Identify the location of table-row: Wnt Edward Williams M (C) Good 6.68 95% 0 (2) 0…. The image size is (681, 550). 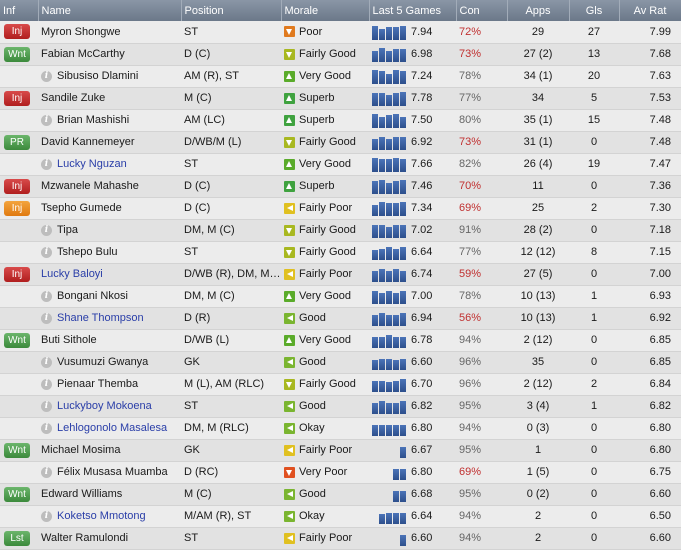
(340, 494).